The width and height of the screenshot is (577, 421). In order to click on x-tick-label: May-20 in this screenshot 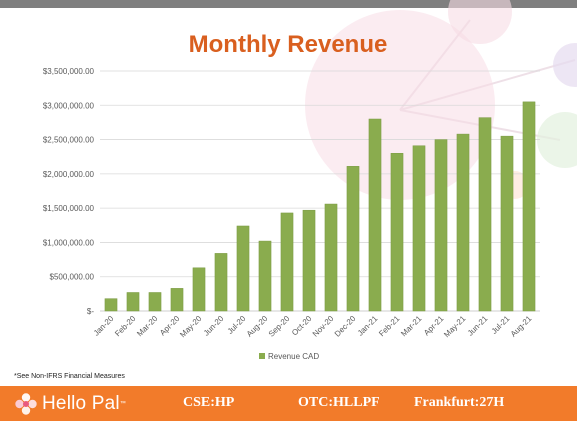, I will do `click(191, 327)`.